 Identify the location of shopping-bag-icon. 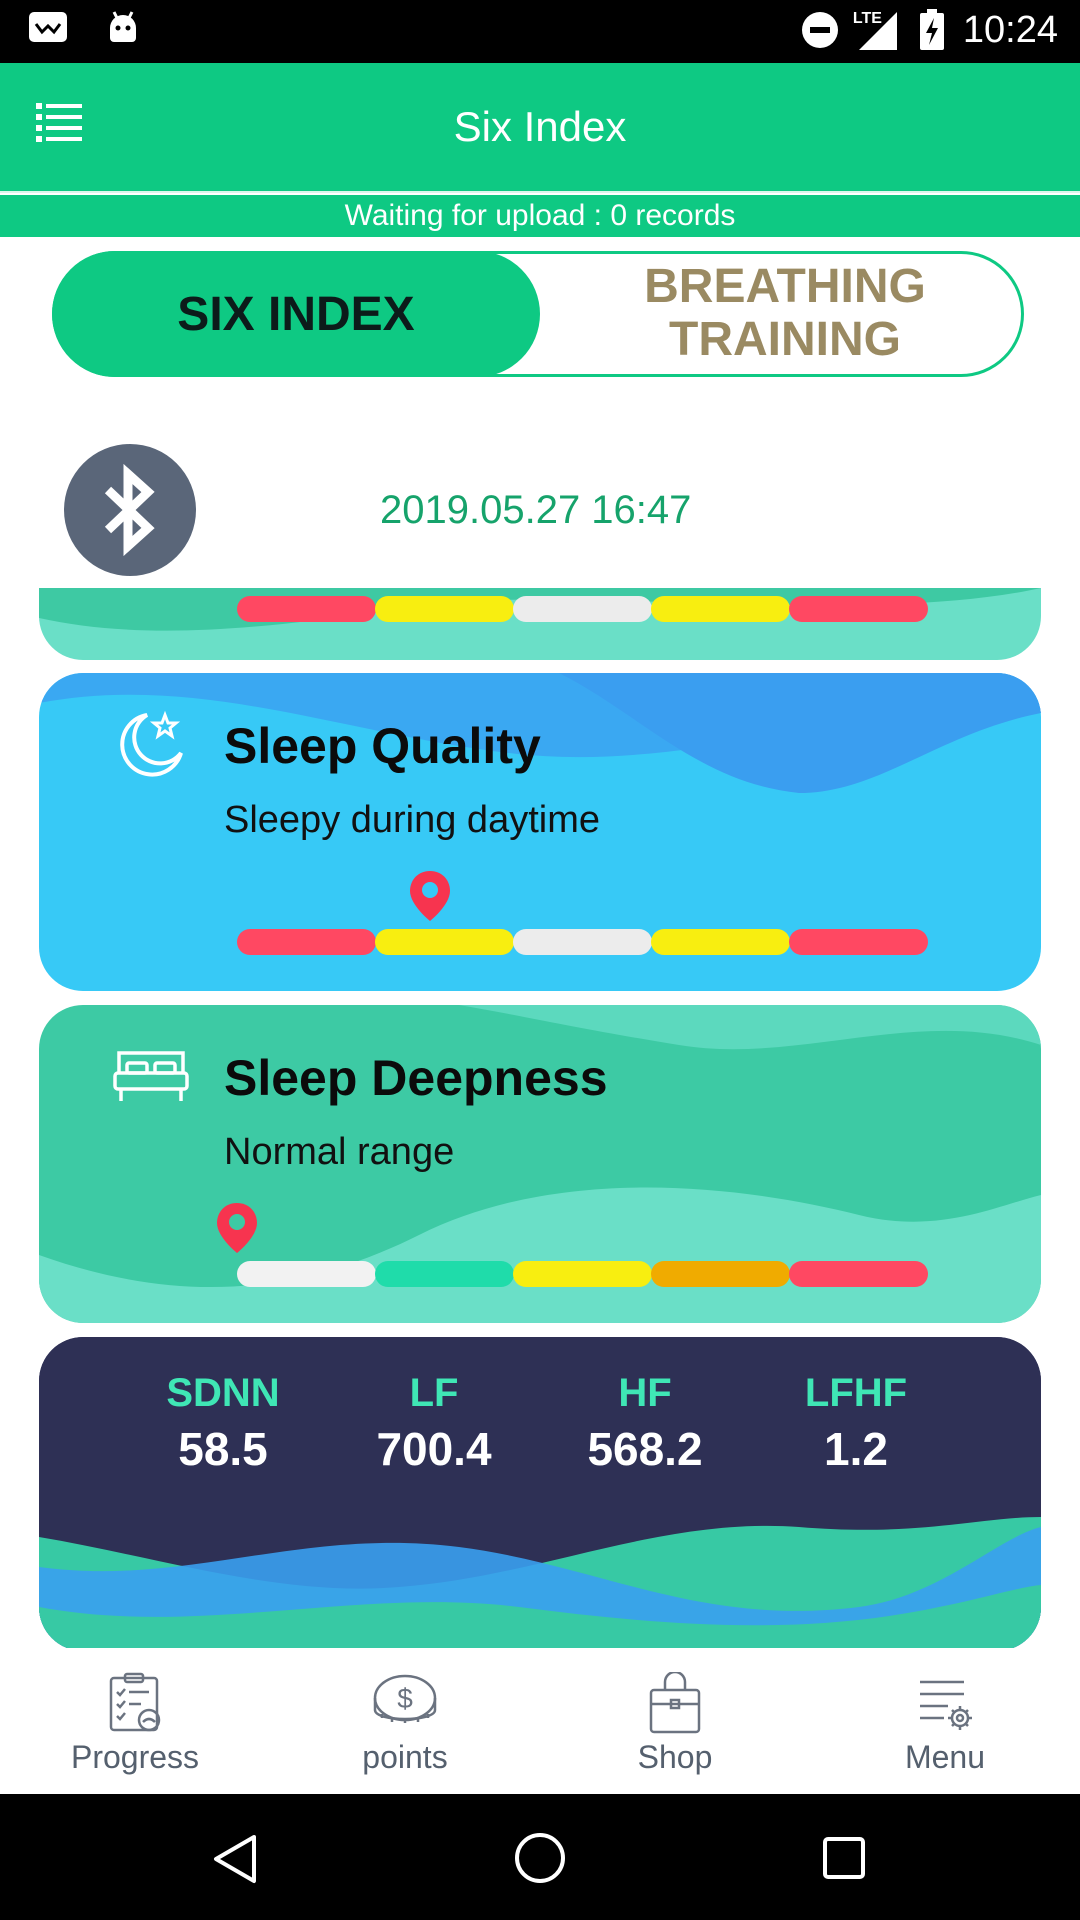
(675, 1702).